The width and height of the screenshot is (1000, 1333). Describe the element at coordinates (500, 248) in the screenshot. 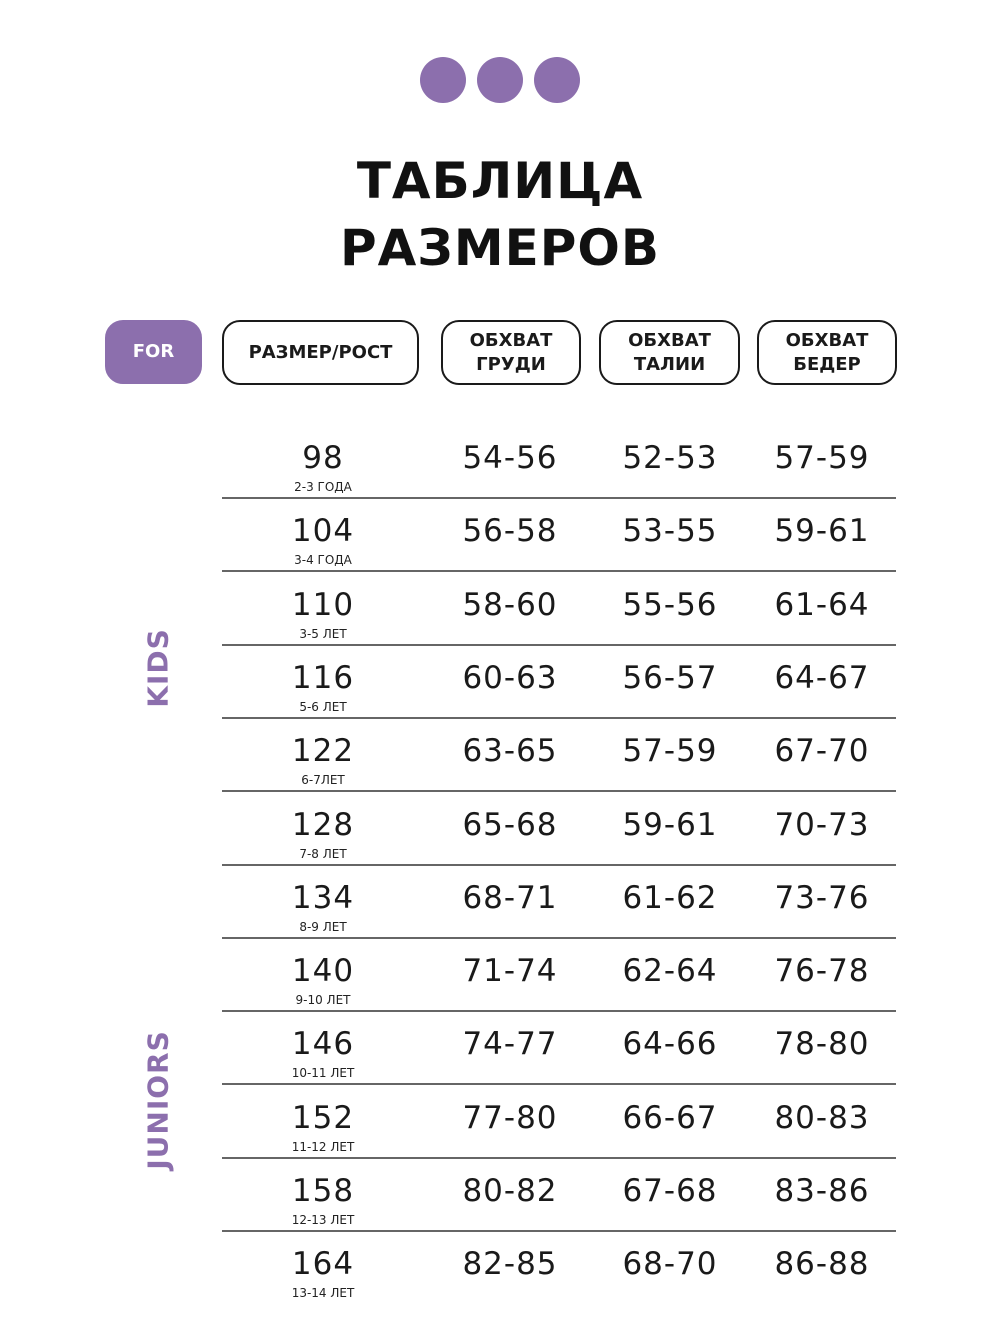

I see `page-title-line2: РАЗМЕРОВ` at that location.